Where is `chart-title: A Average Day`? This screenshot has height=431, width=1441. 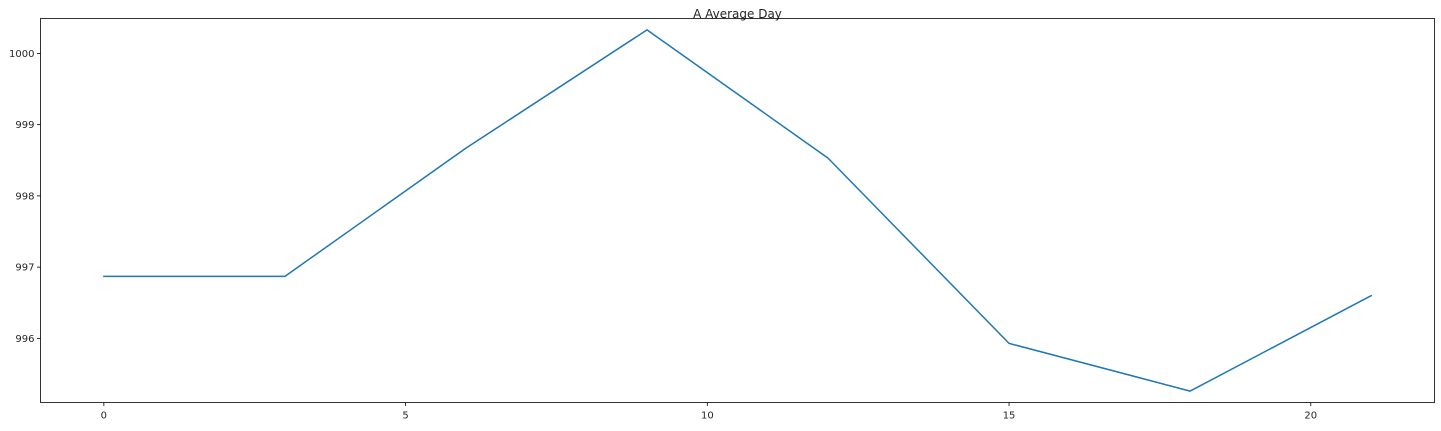 chart-title: A Average Day is located at coordinates (737, 14).